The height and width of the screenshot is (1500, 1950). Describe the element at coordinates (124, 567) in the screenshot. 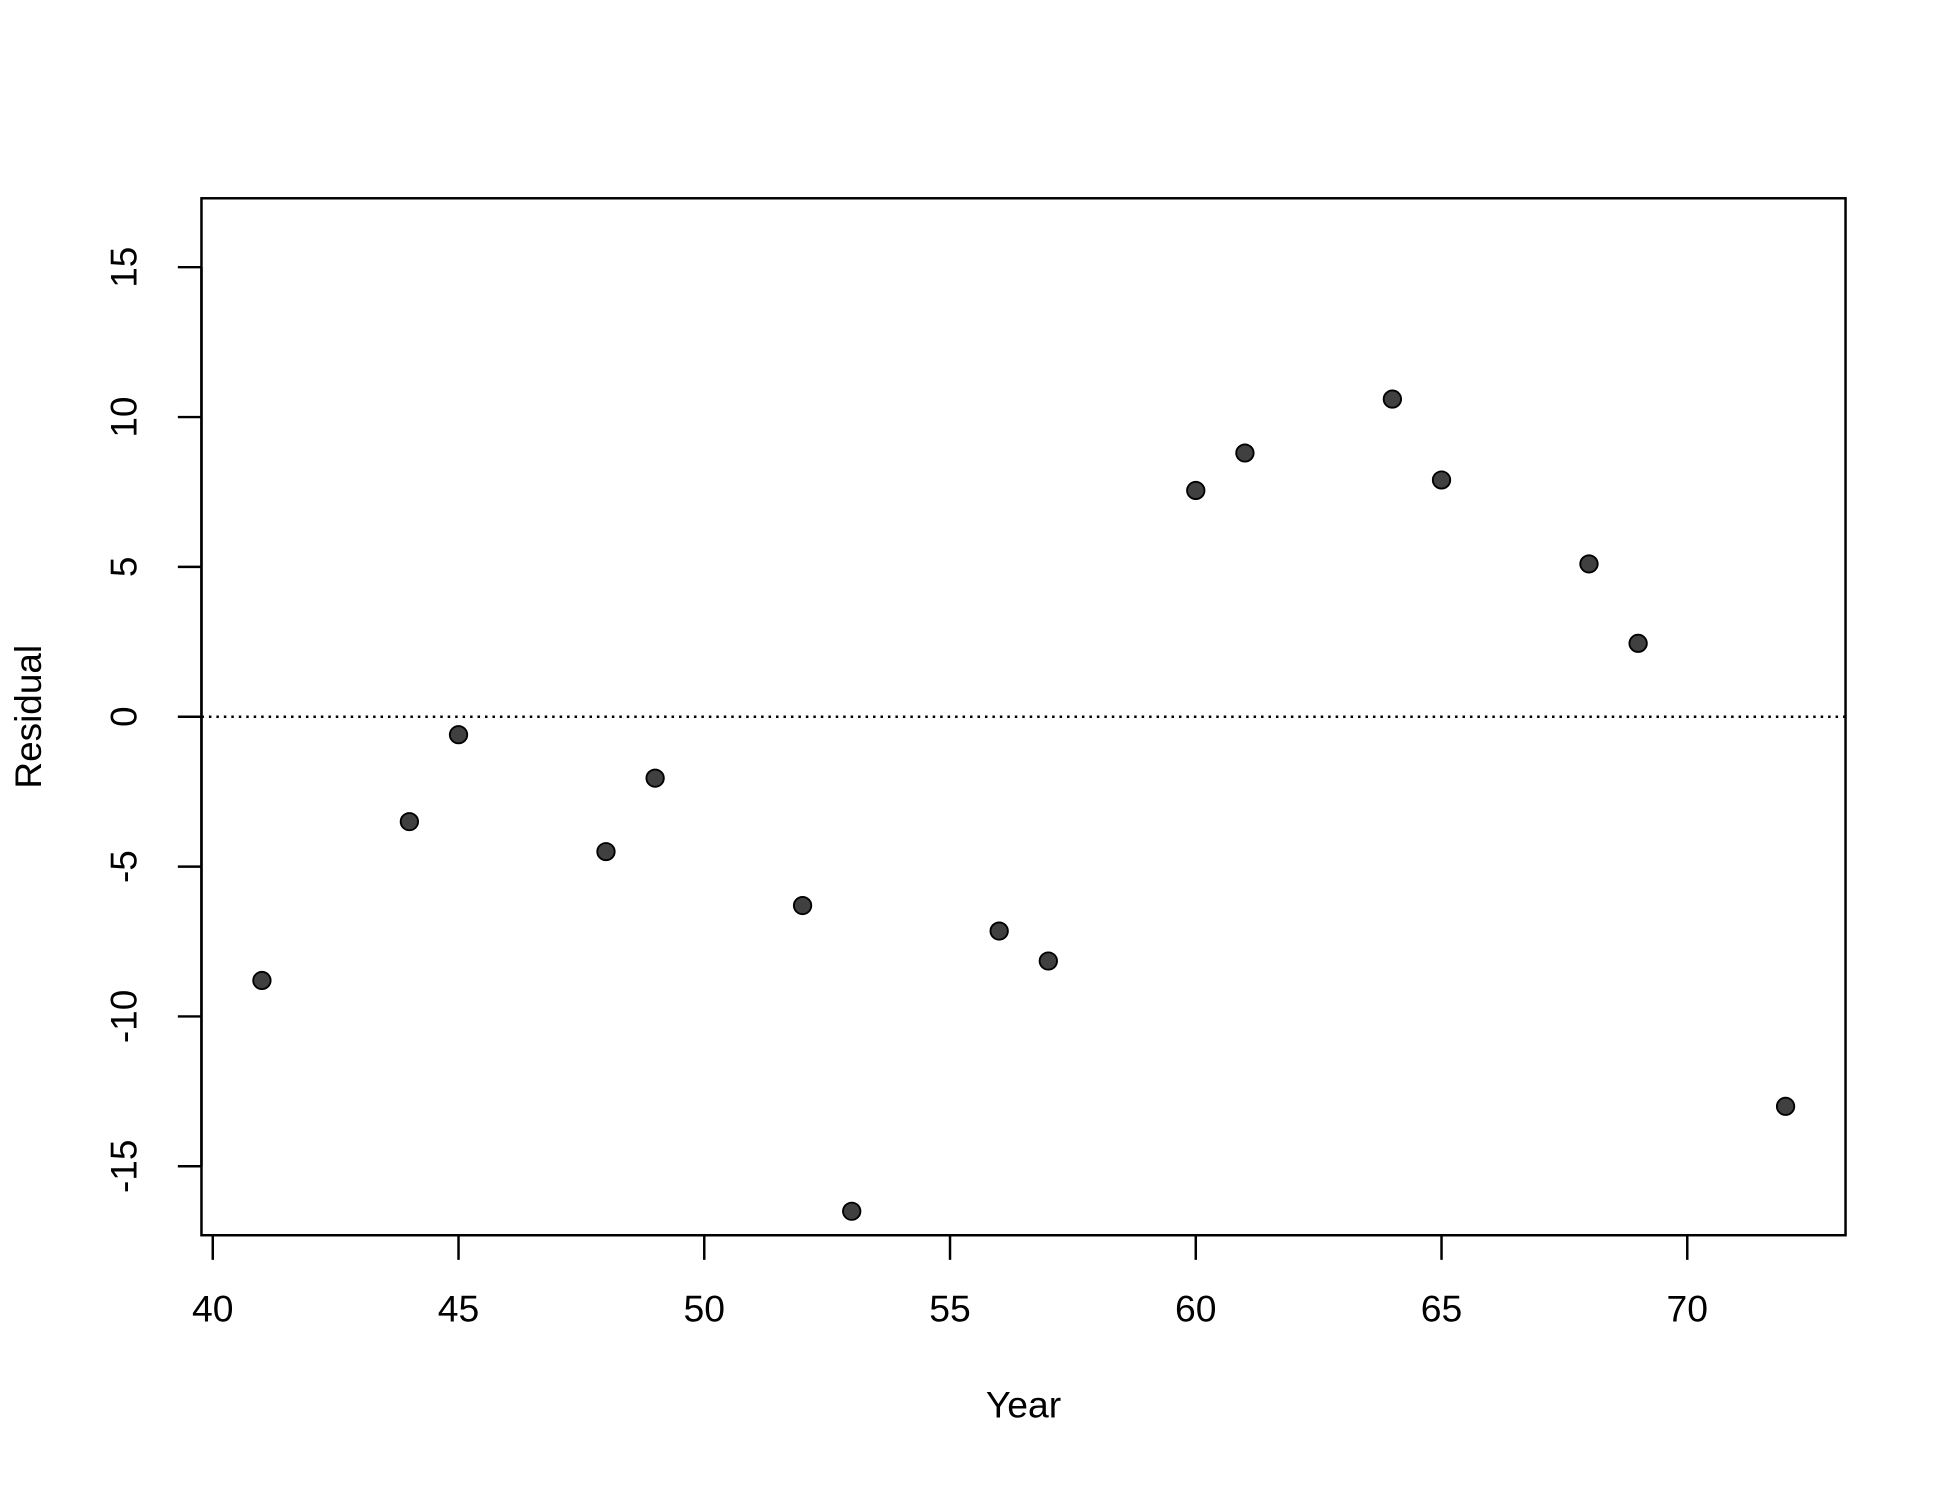

I see `y-tick-label: 5` at that location.